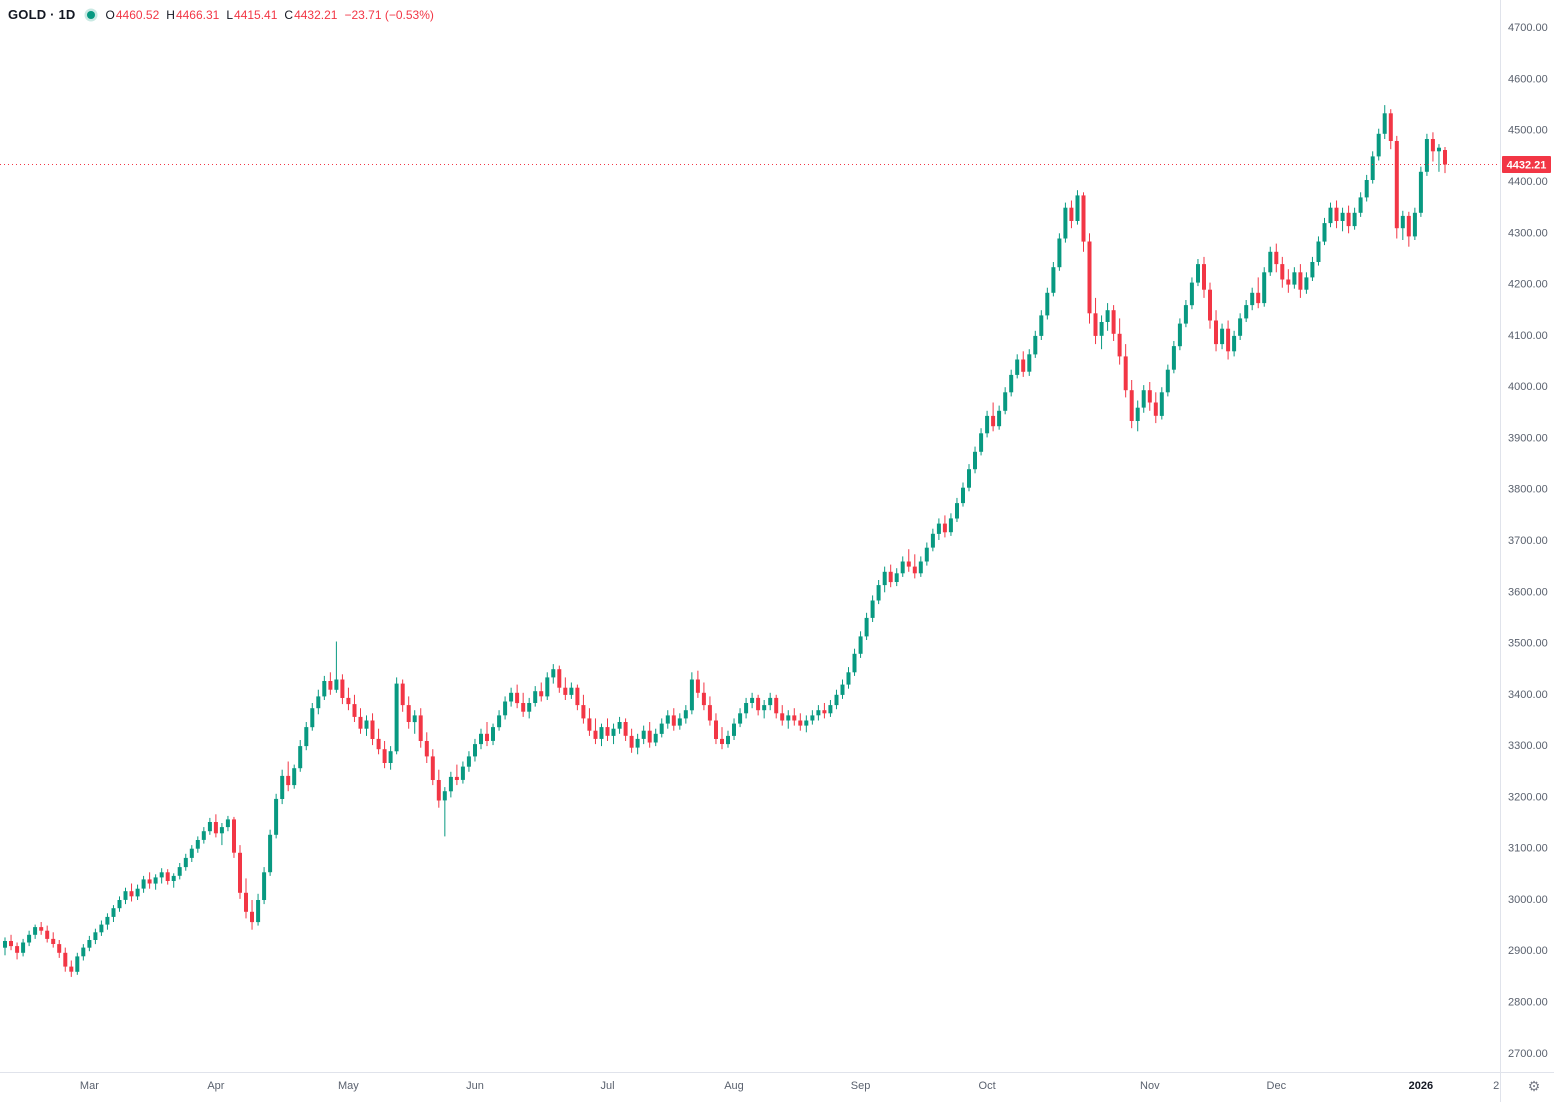 Image resolution: width=1554 pixels, height=1102 pixels. I want to click on price-tick-label: 4400.00, so click(1528, 182).